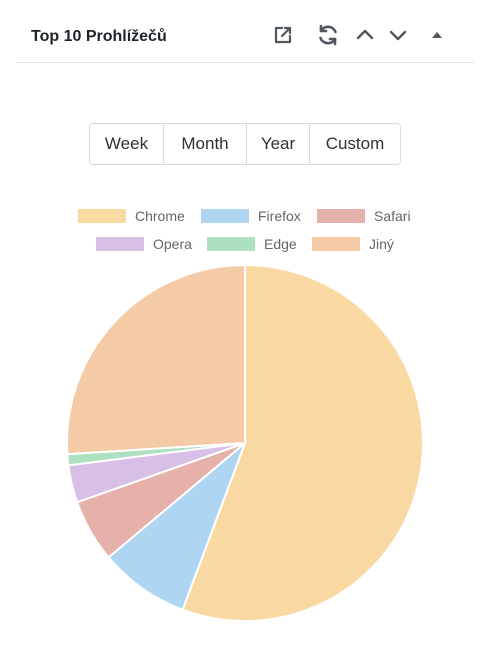 The image size is (488, 666). What do you see at coordinates (328, 35) in the screenshot?
I see `refresh-icon` at bounding box center [328, 35].